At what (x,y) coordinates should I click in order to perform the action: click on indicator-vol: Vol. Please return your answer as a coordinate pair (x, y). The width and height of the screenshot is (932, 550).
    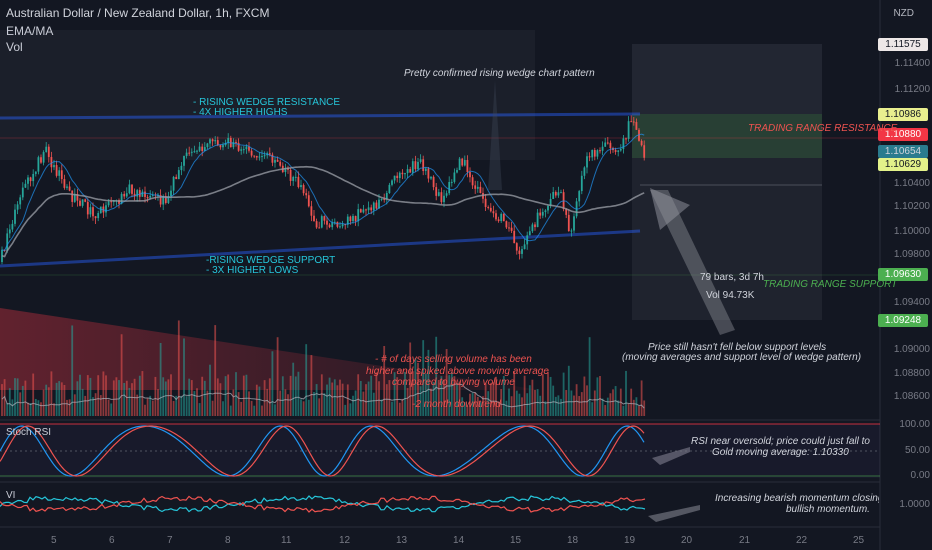
    Looking at the image, I should click on (14, 47).